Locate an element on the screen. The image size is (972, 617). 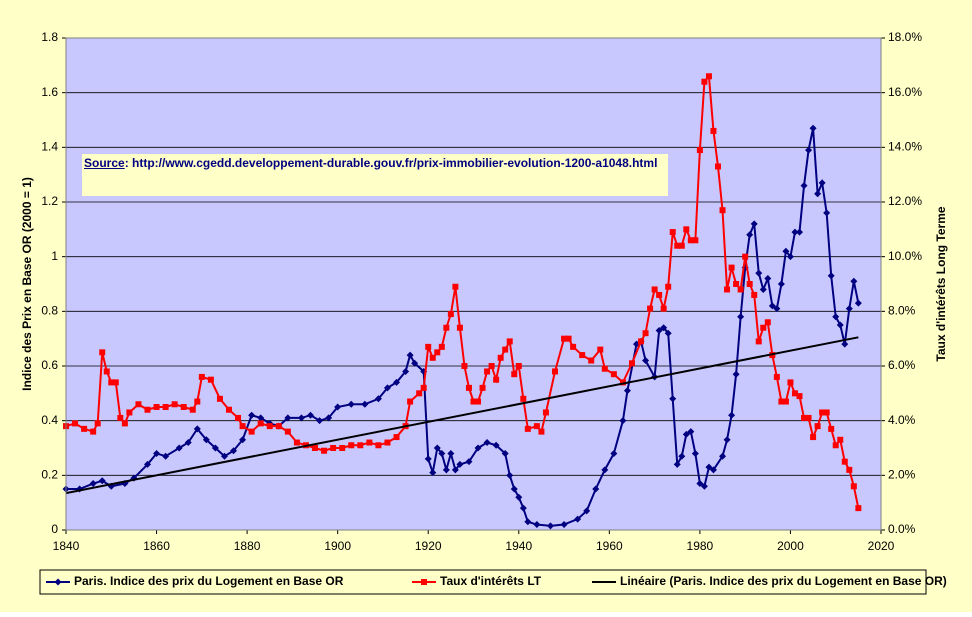
y-tick-label: 0.6 is located at coordinates (49, 365).